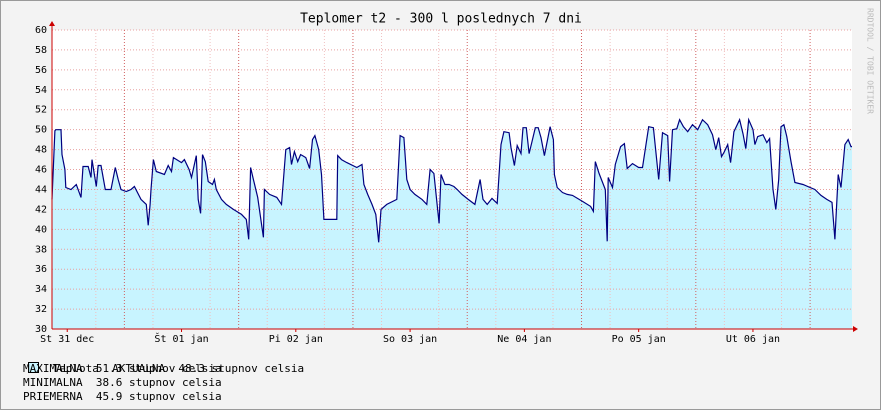 The image size is (881, 410). What do you see at coordinates (208, 368) in the screenshot?
I see `legend-stat: AKTUALNA 48.3 stupnov celsia` at bounding box center [208, 368].